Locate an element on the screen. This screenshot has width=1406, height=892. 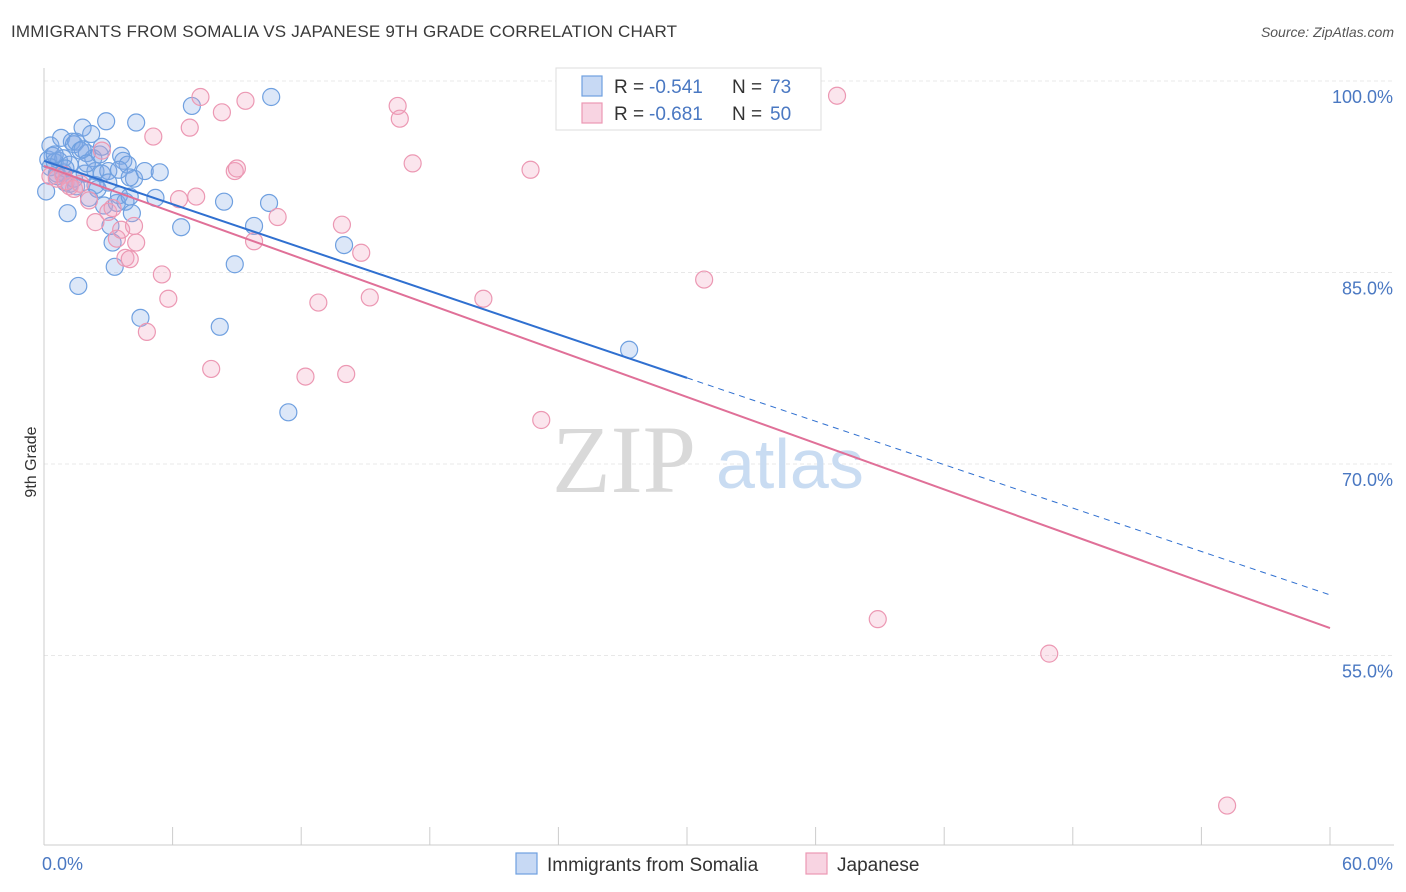
legend-r-label-japanese: R = is located at coordinates (629, 114).